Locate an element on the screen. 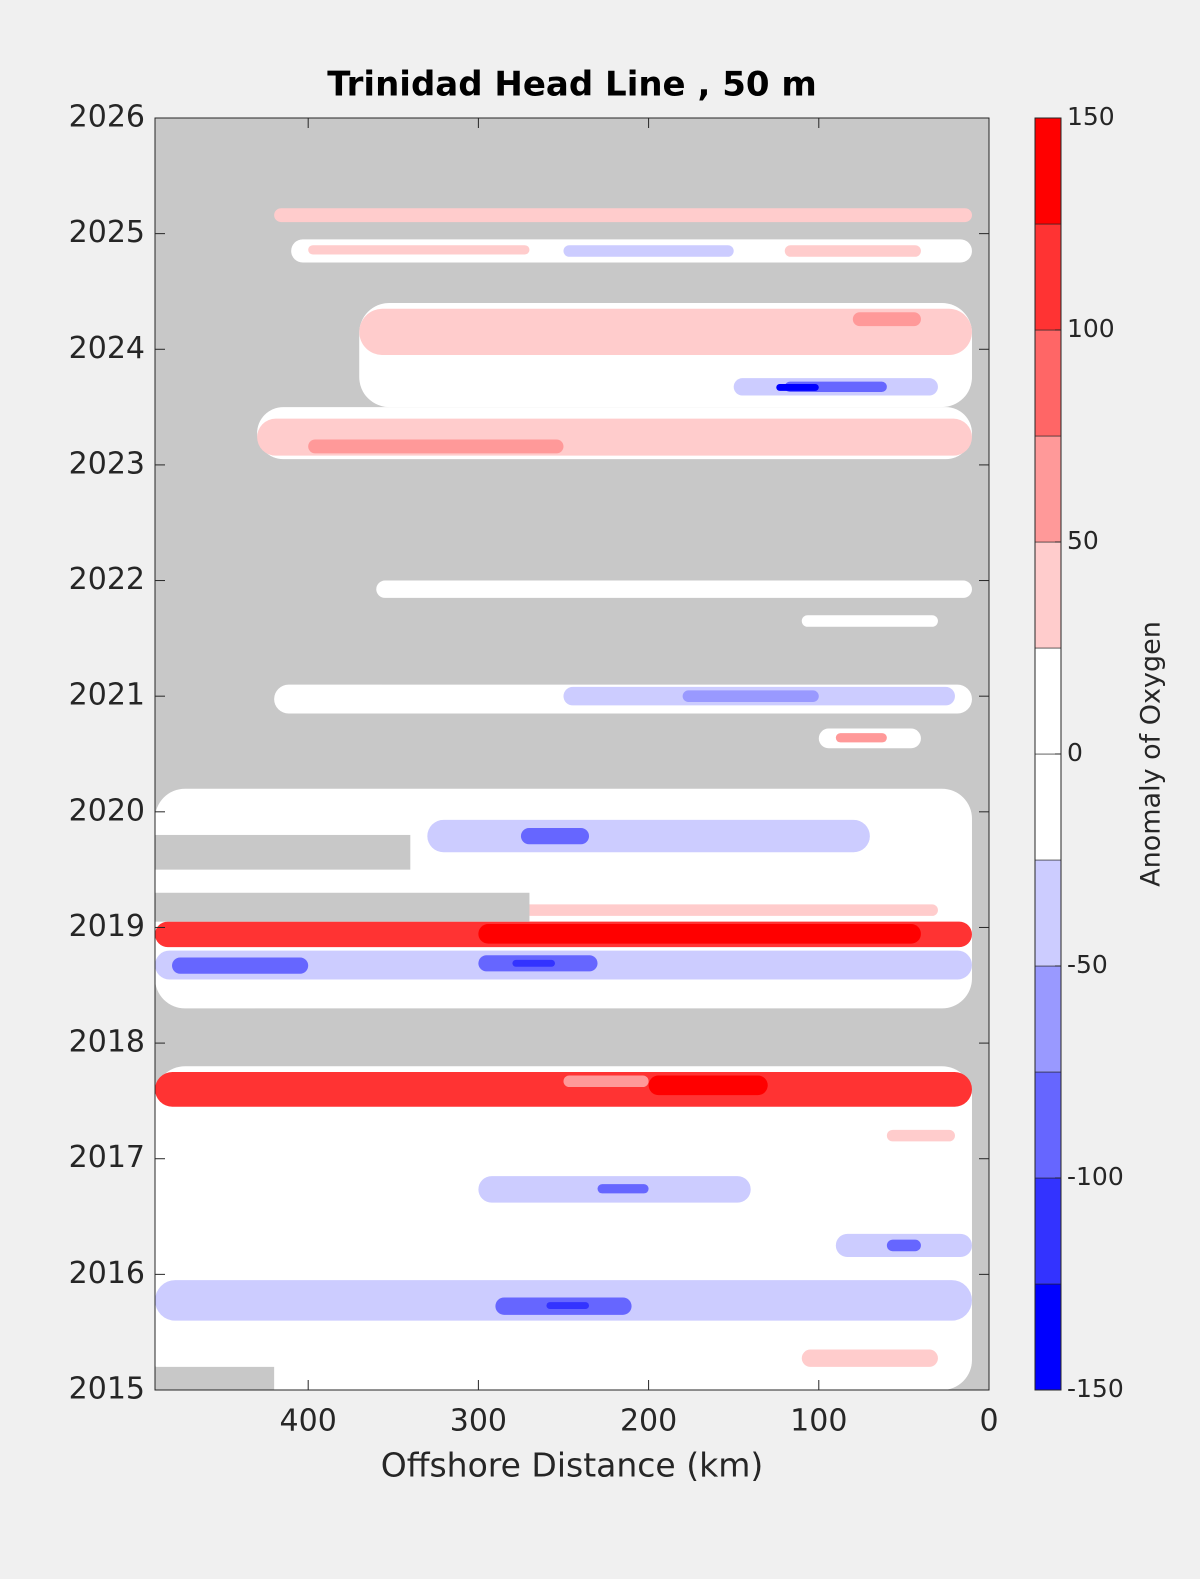 This screenshot has height=1579, width=1200. colorbar-label: Anomaly of Oxygen is located at coordinates (1151, 754).